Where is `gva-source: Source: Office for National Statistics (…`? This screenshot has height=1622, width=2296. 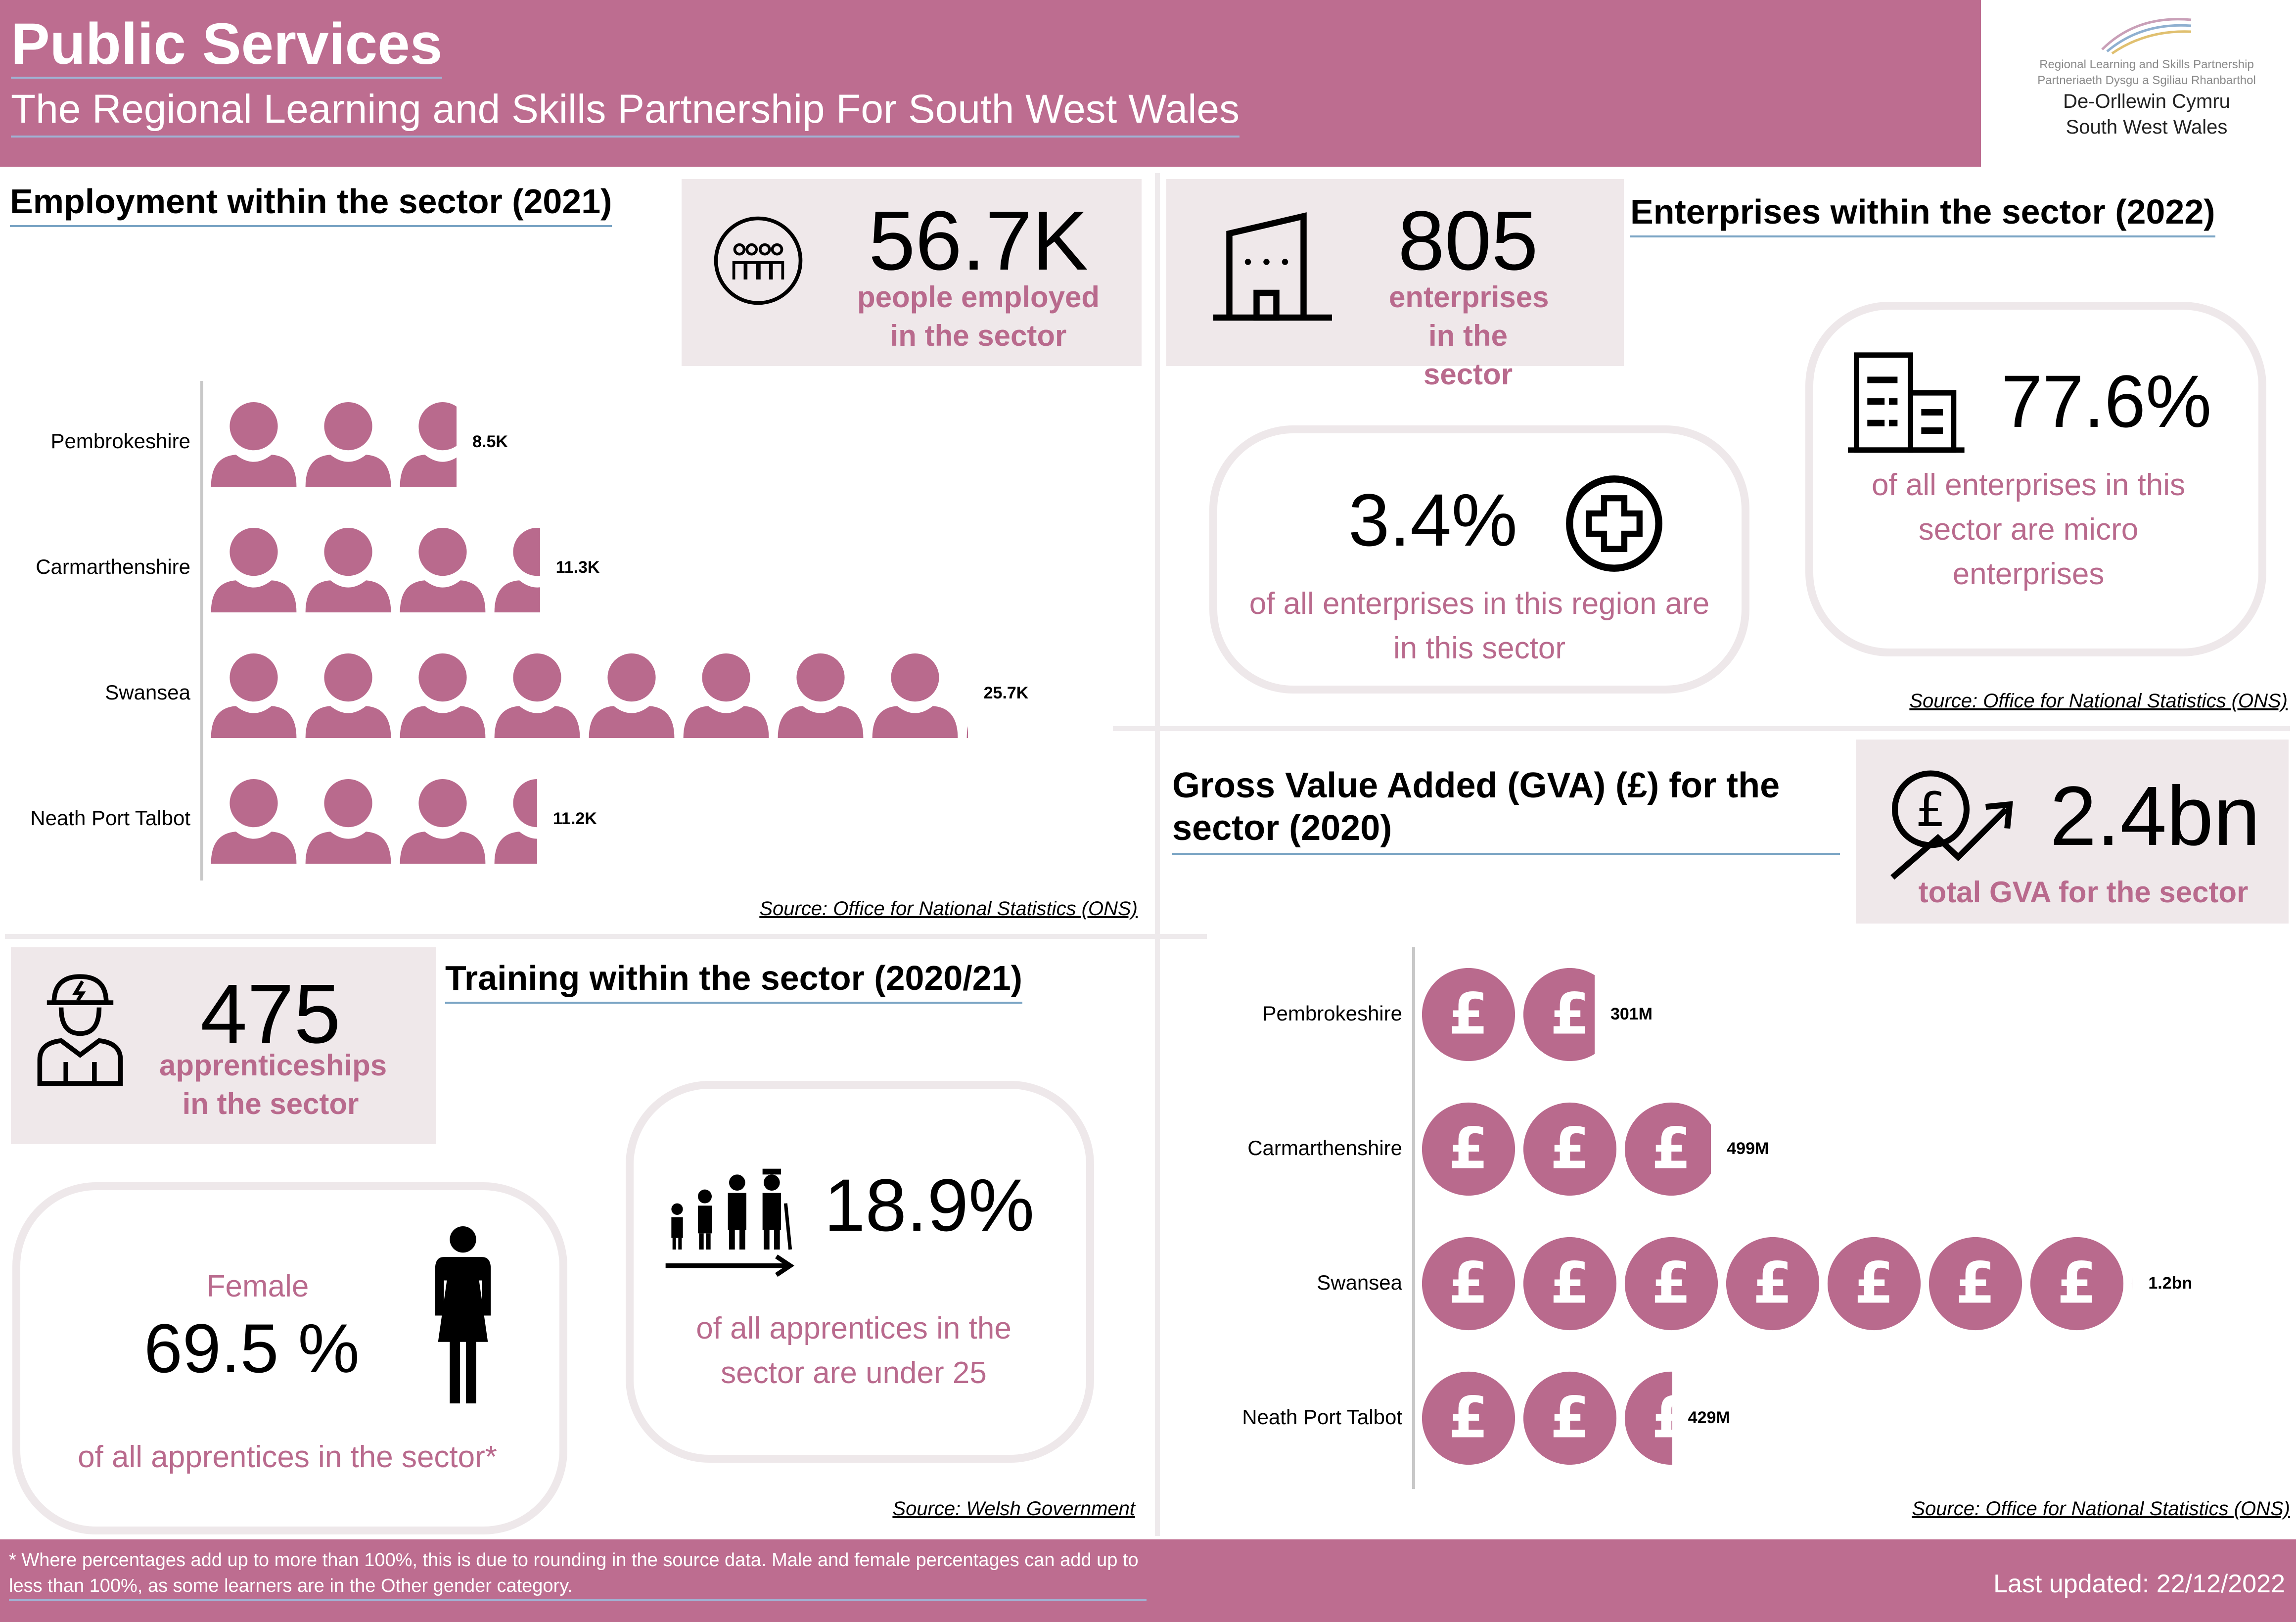
gva-source: Source: Office for National Statistics (… is located at coordinates (2101, 1509).